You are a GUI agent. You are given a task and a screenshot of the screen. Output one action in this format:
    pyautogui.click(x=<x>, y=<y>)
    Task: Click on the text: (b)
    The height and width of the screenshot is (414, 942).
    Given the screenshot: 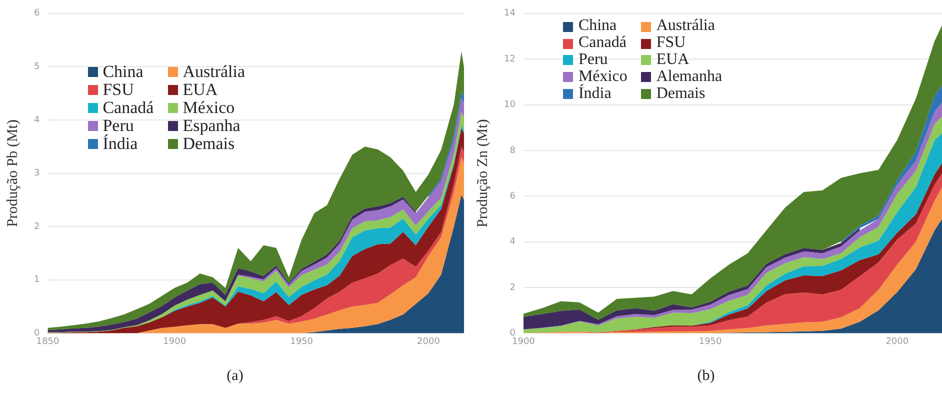 What is the action you would take?
    pyautogui.click(x=706, y=376)
    